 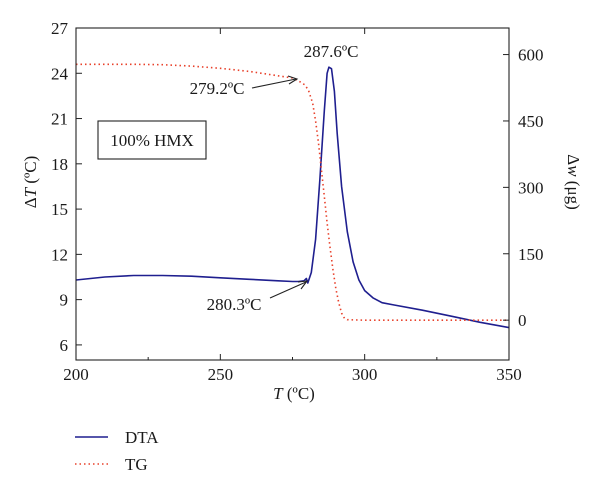 I want to click on y-left-axis-title-prefix: Δ, so click(x=30, y=202).